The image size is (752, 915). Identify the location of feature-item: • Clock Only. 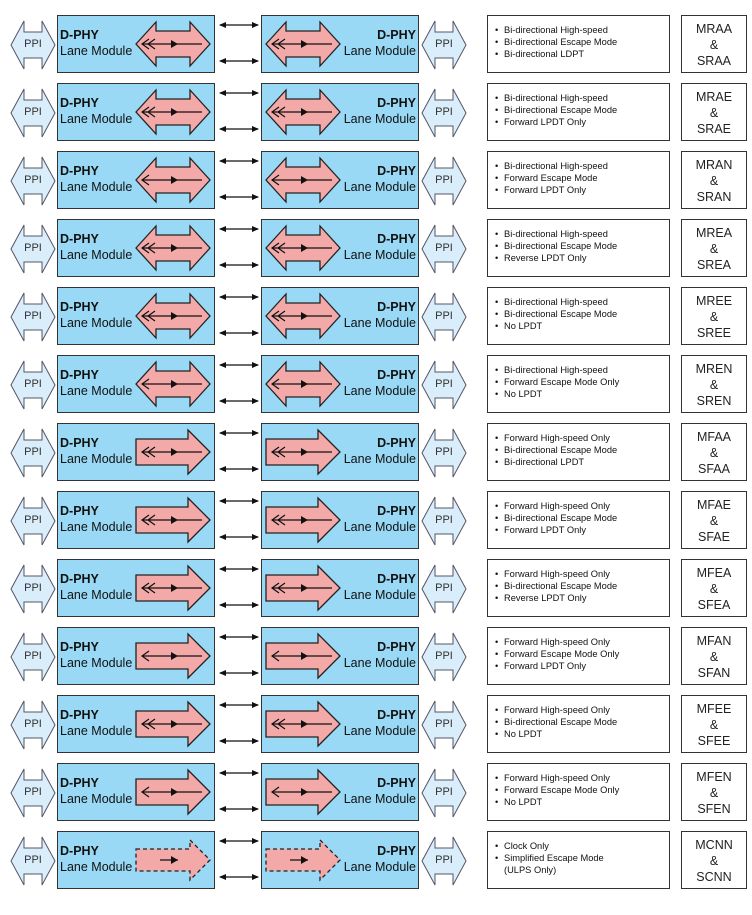
(582, 846).